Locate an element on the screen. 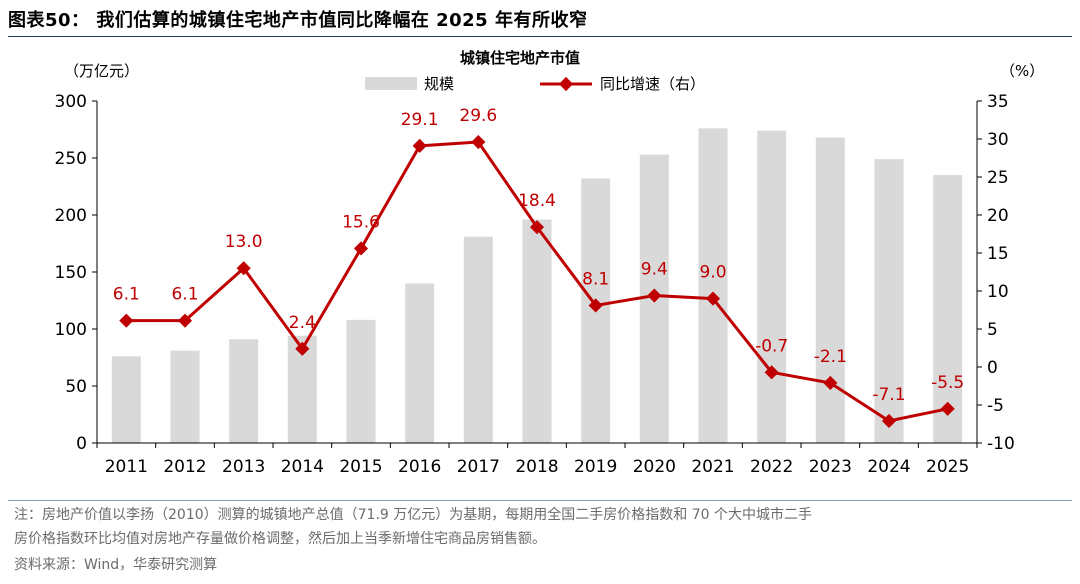  title-rule is located at coordinates (540, 36).